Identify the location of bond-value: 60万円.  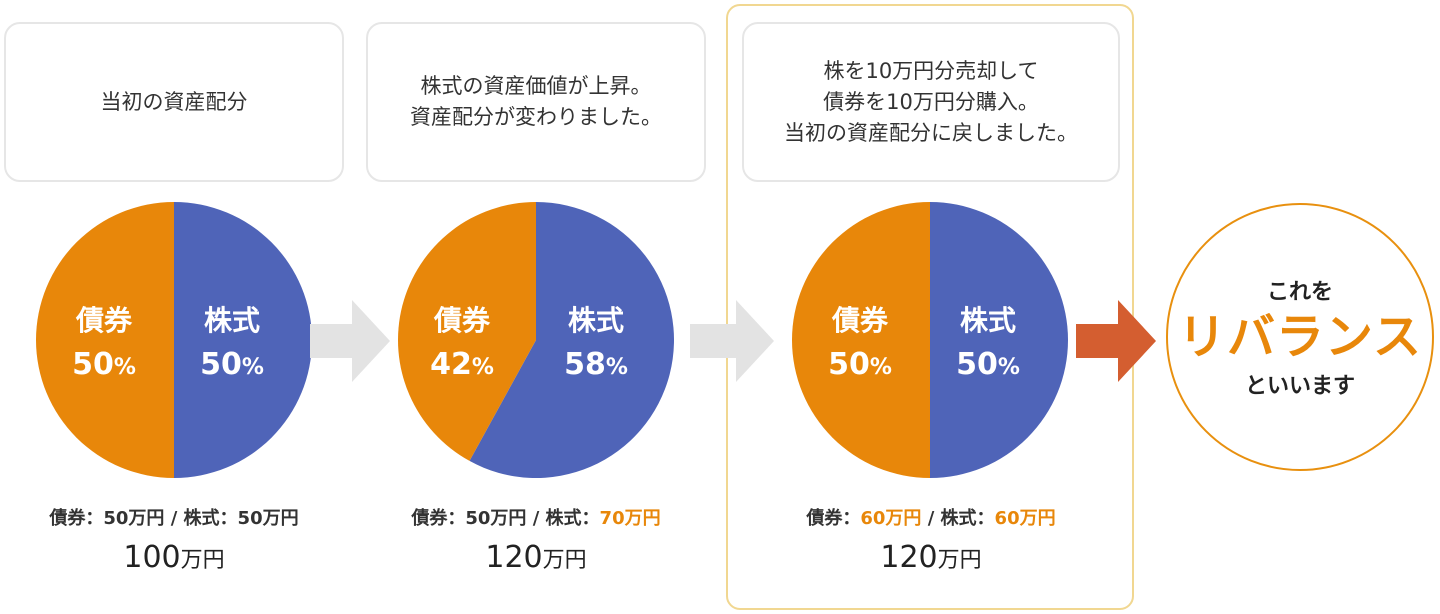
(891, 518).